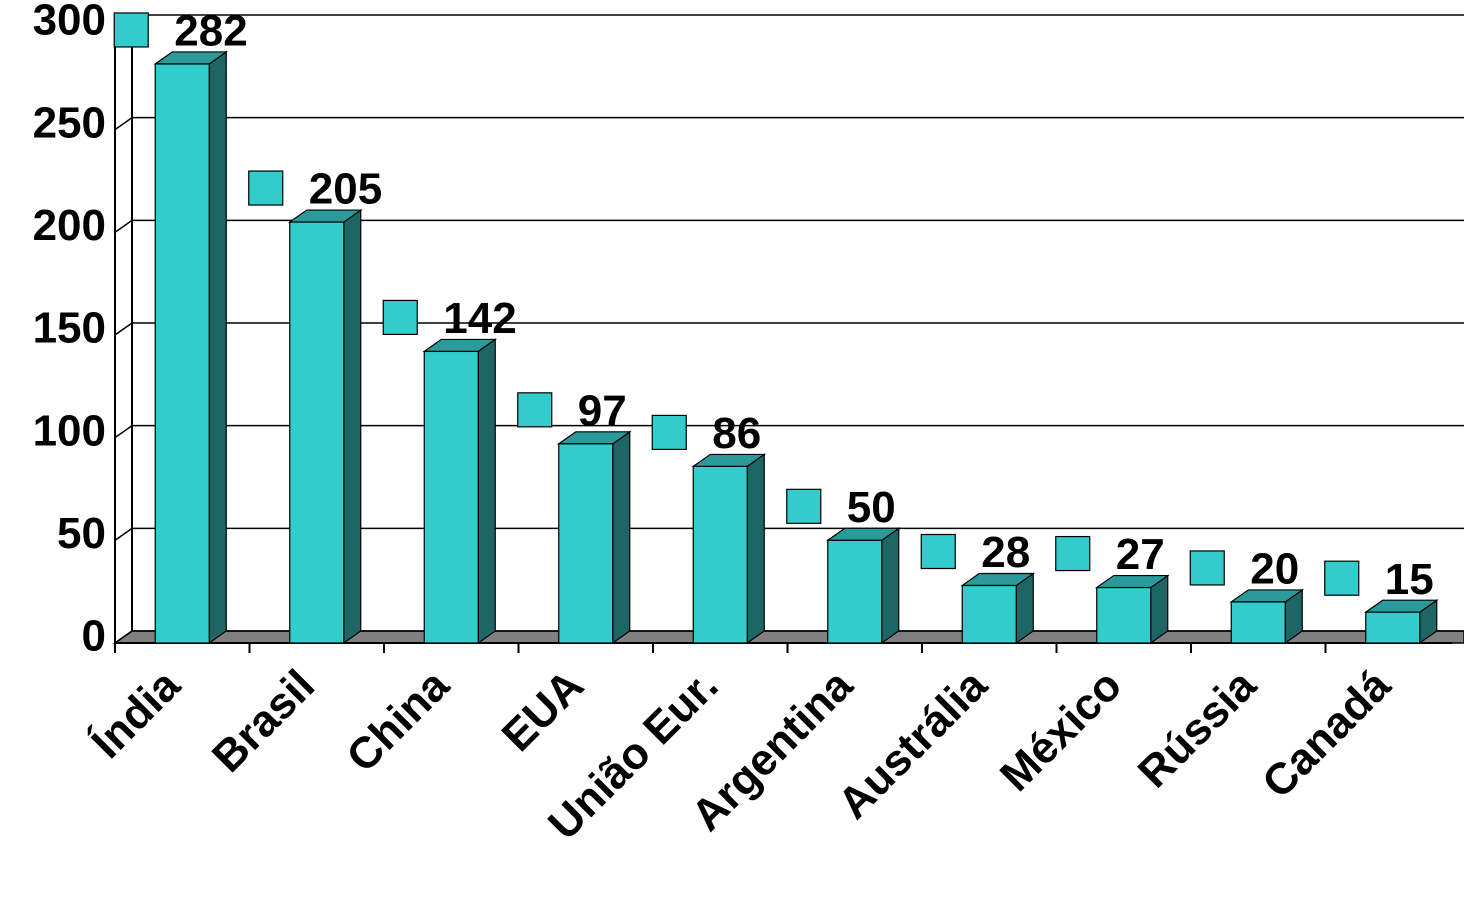 The height and width of the screenshot is (906, 1464). I want to click on x-tick-label: Canadá, so click(1326, 733).